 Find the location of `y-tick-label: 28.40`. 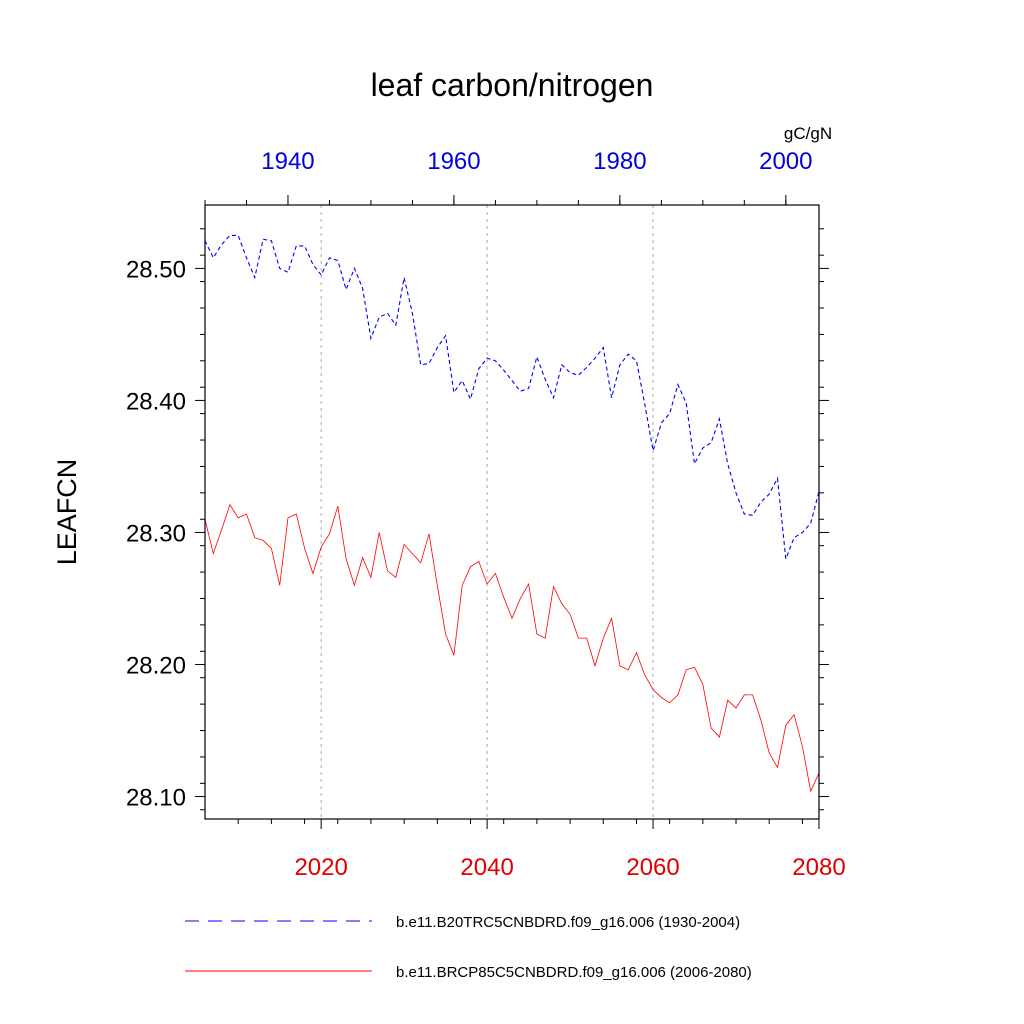

y-tick-label: 28.40 is located at coordinates (156, 401).